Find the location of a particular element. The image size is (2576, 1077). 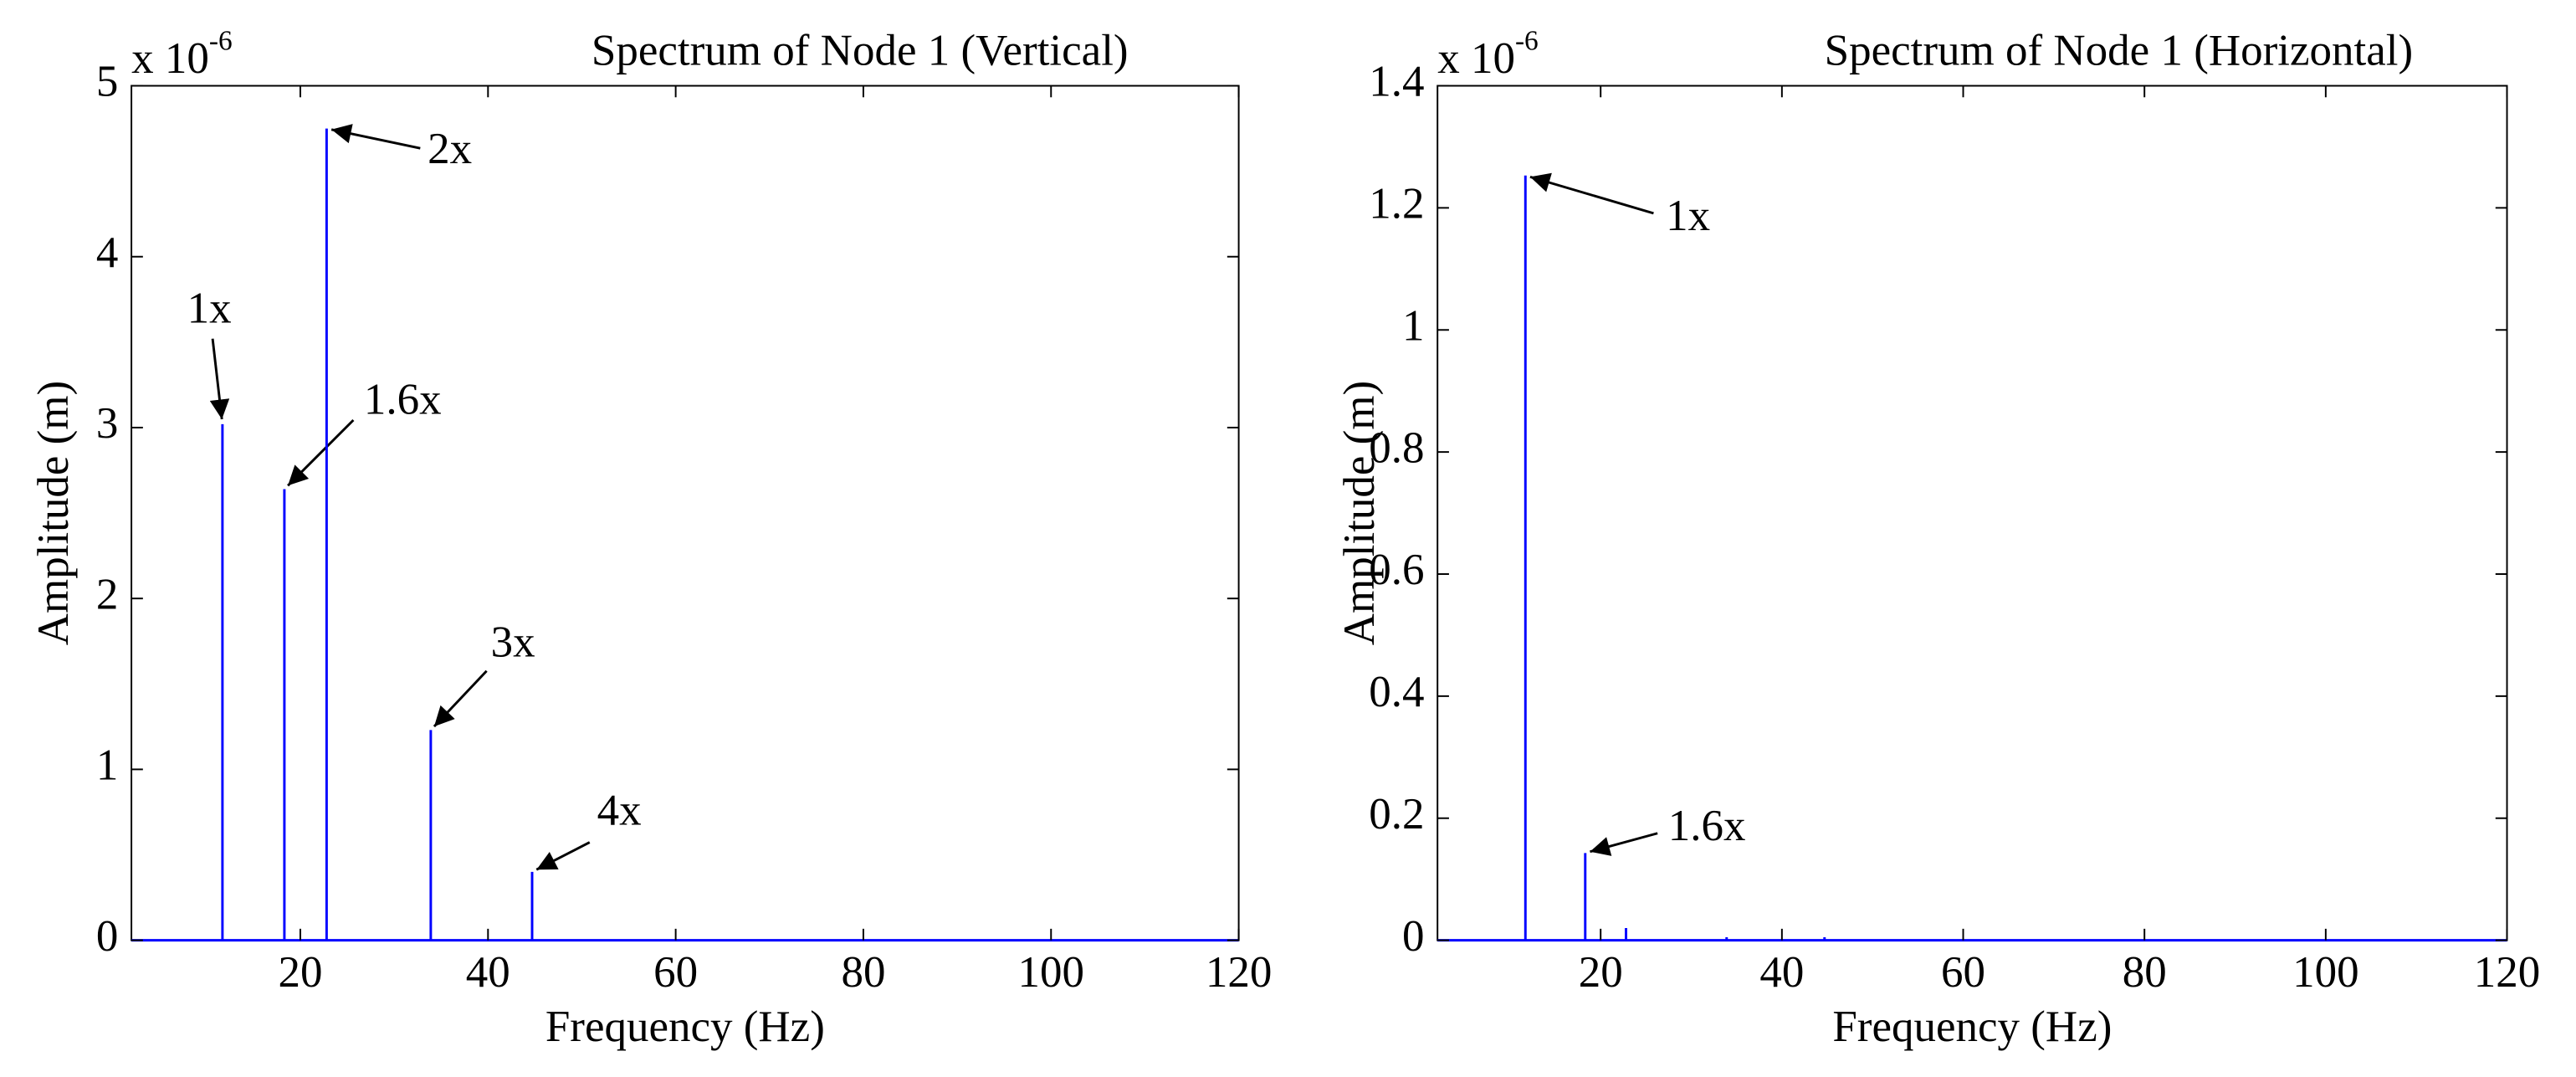

peak-label: 3x is located at coordinates (513, 642).